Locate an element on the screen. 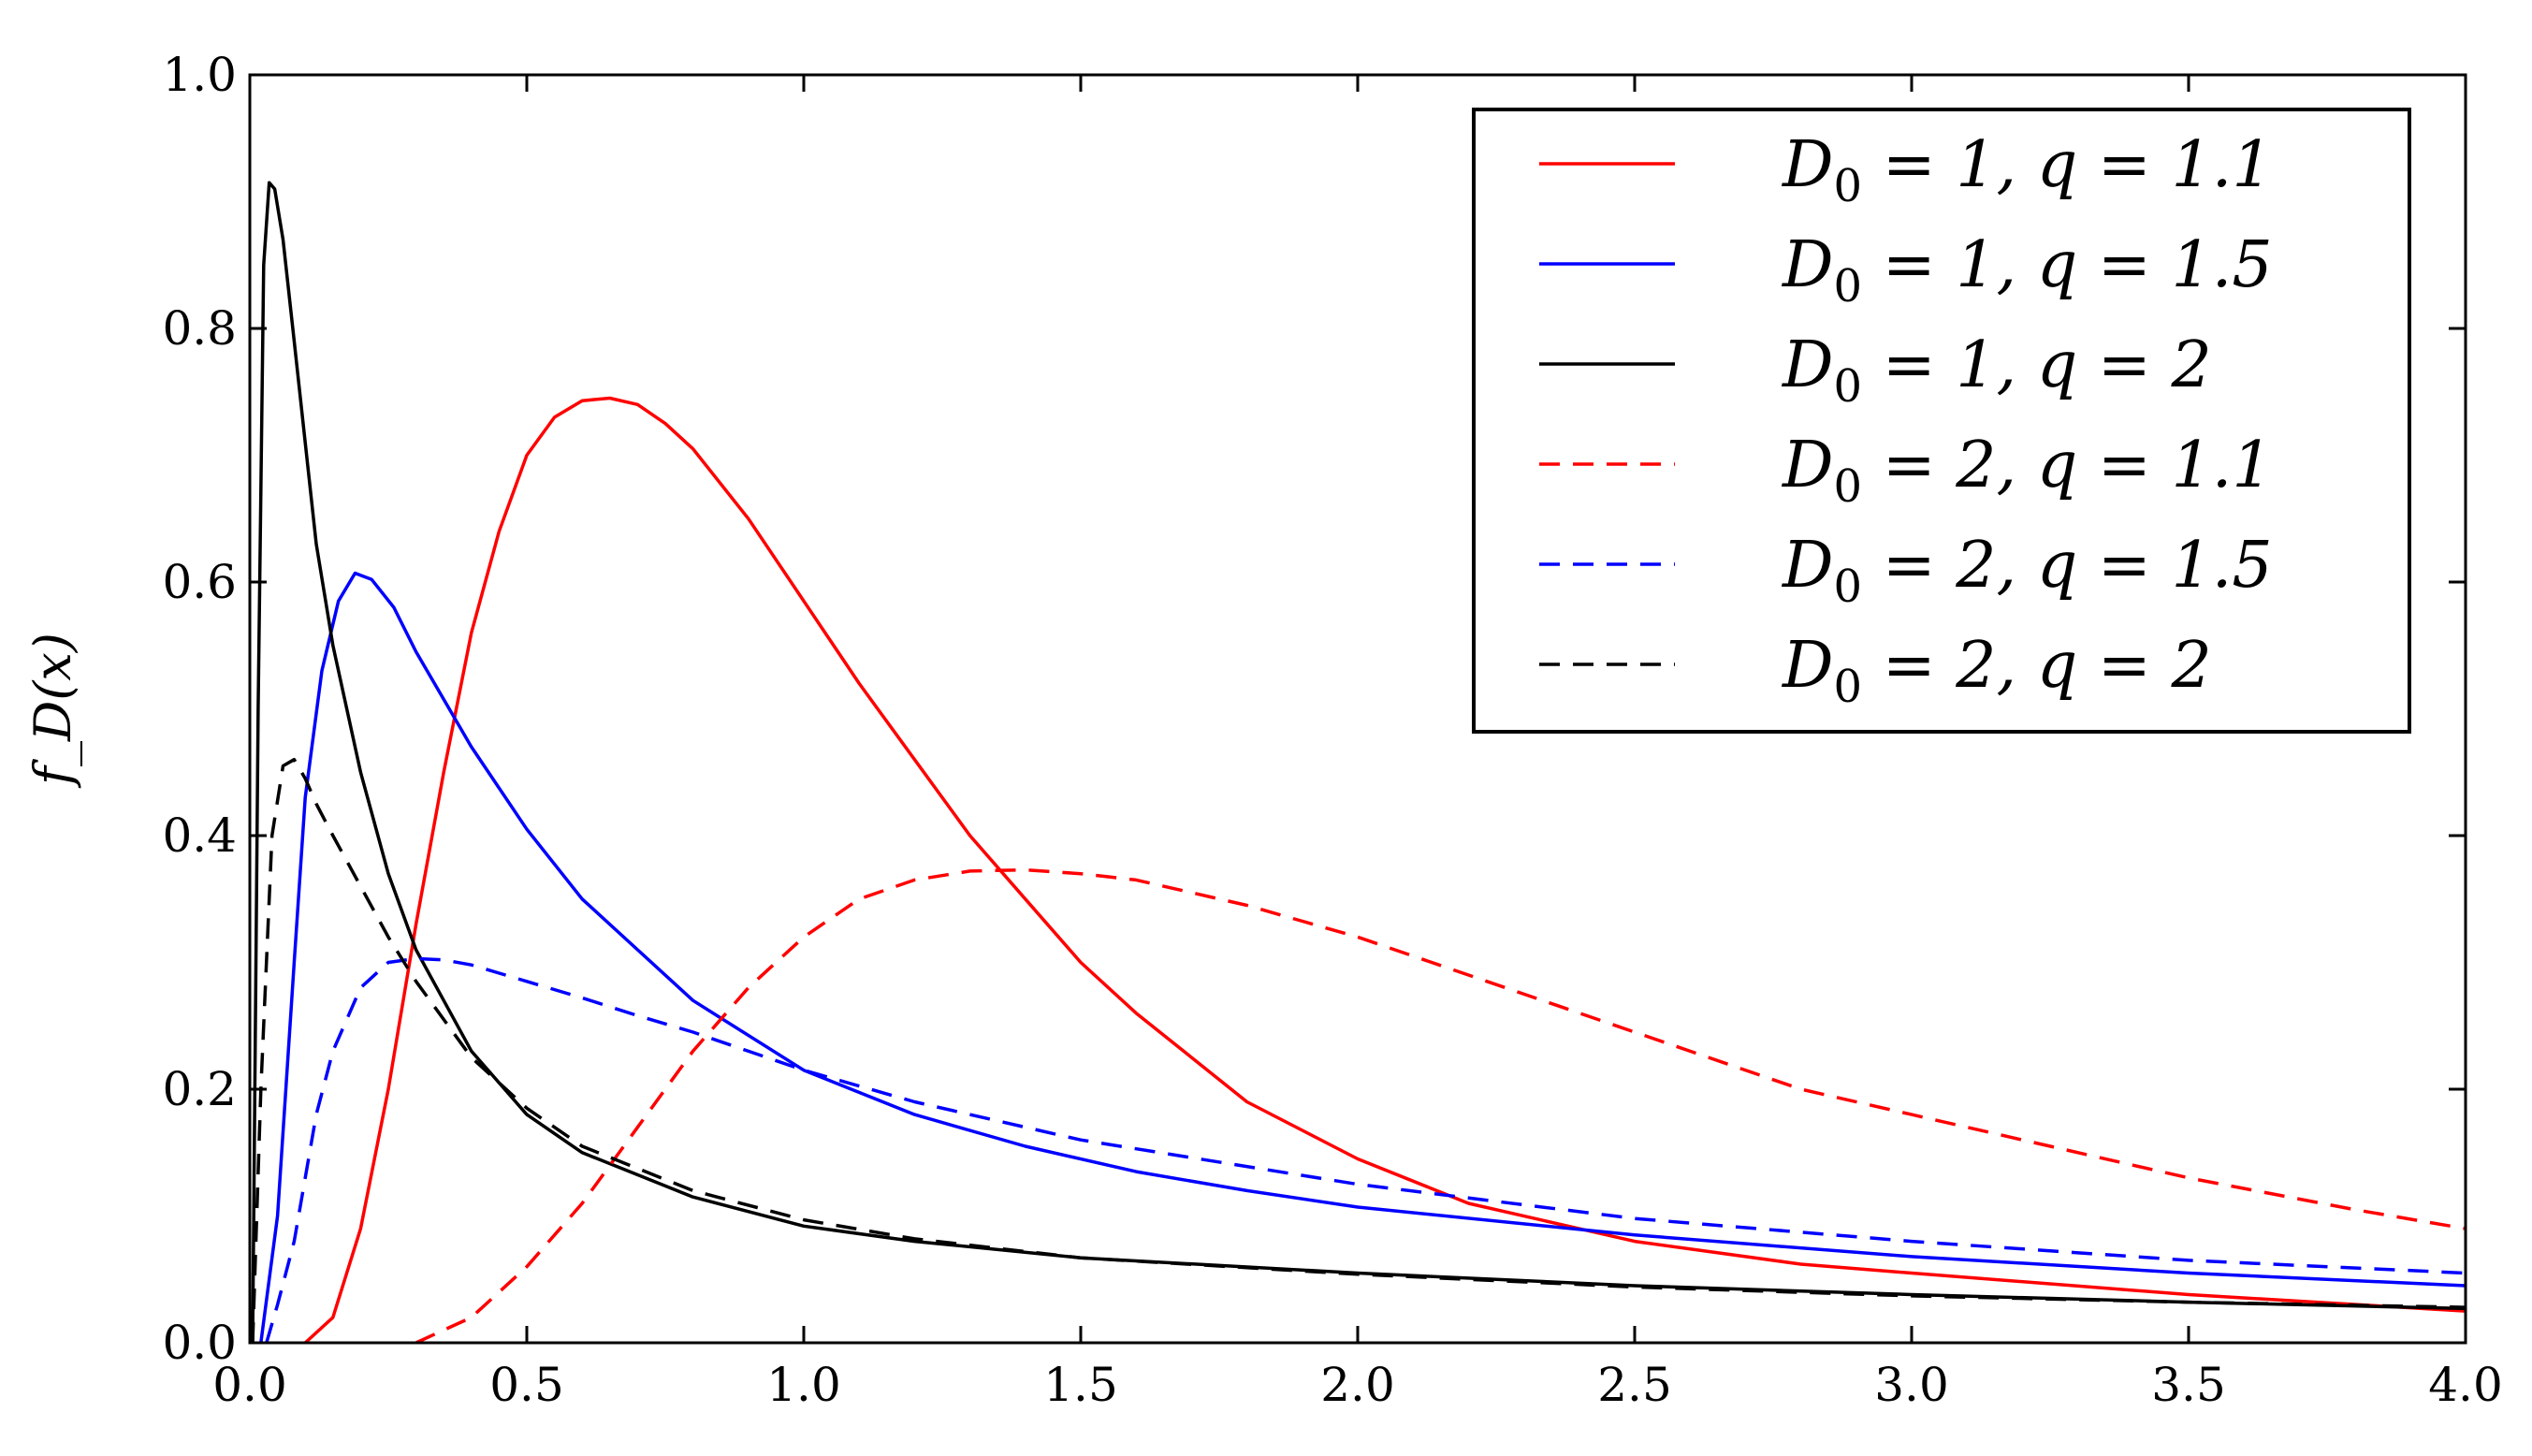 The image size is (2532, 1456). legend-label: D0 = 1, q = 2 is located at coordinates (1997, 370).